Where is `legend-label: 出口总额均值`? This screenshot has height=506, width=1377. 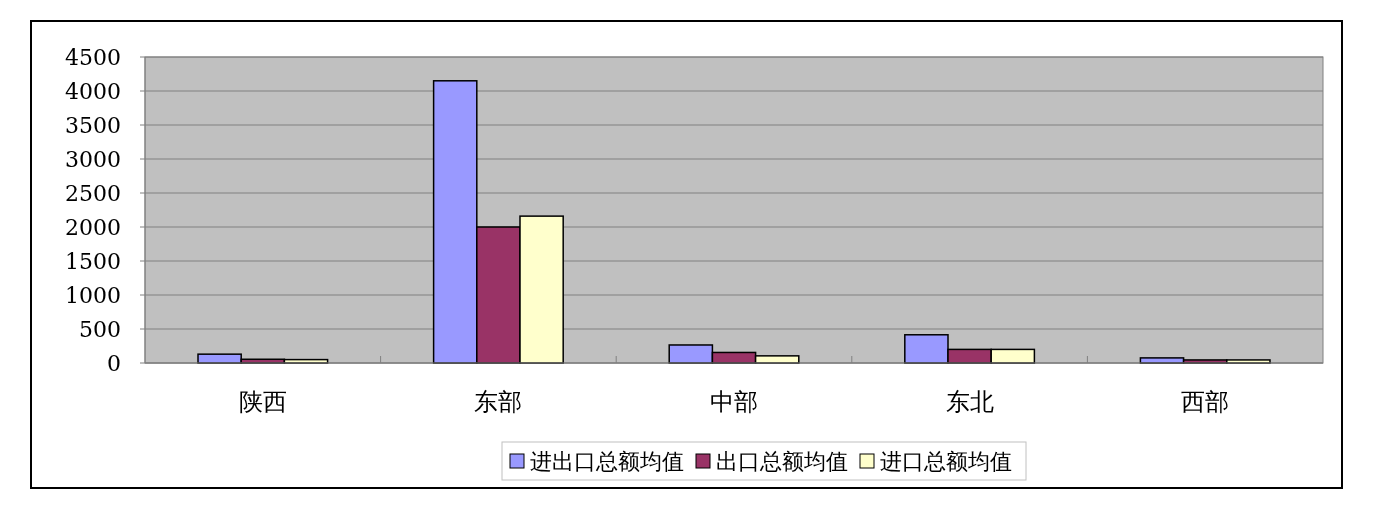
legend-label: 出口总额均值 is located at coordinates (782, 462).